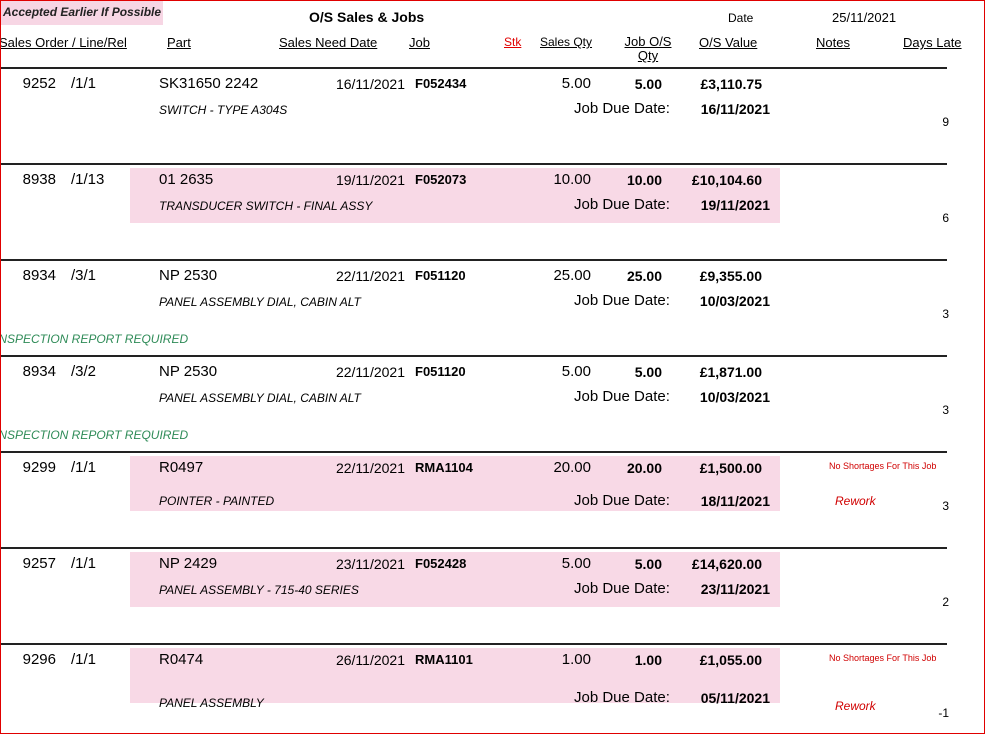 The height and width of the screenshot is (734, 985). What do you see at coordinates (945, 218) in the screenshot?
I see `days-late: 6` at bounding box center [945, 218].